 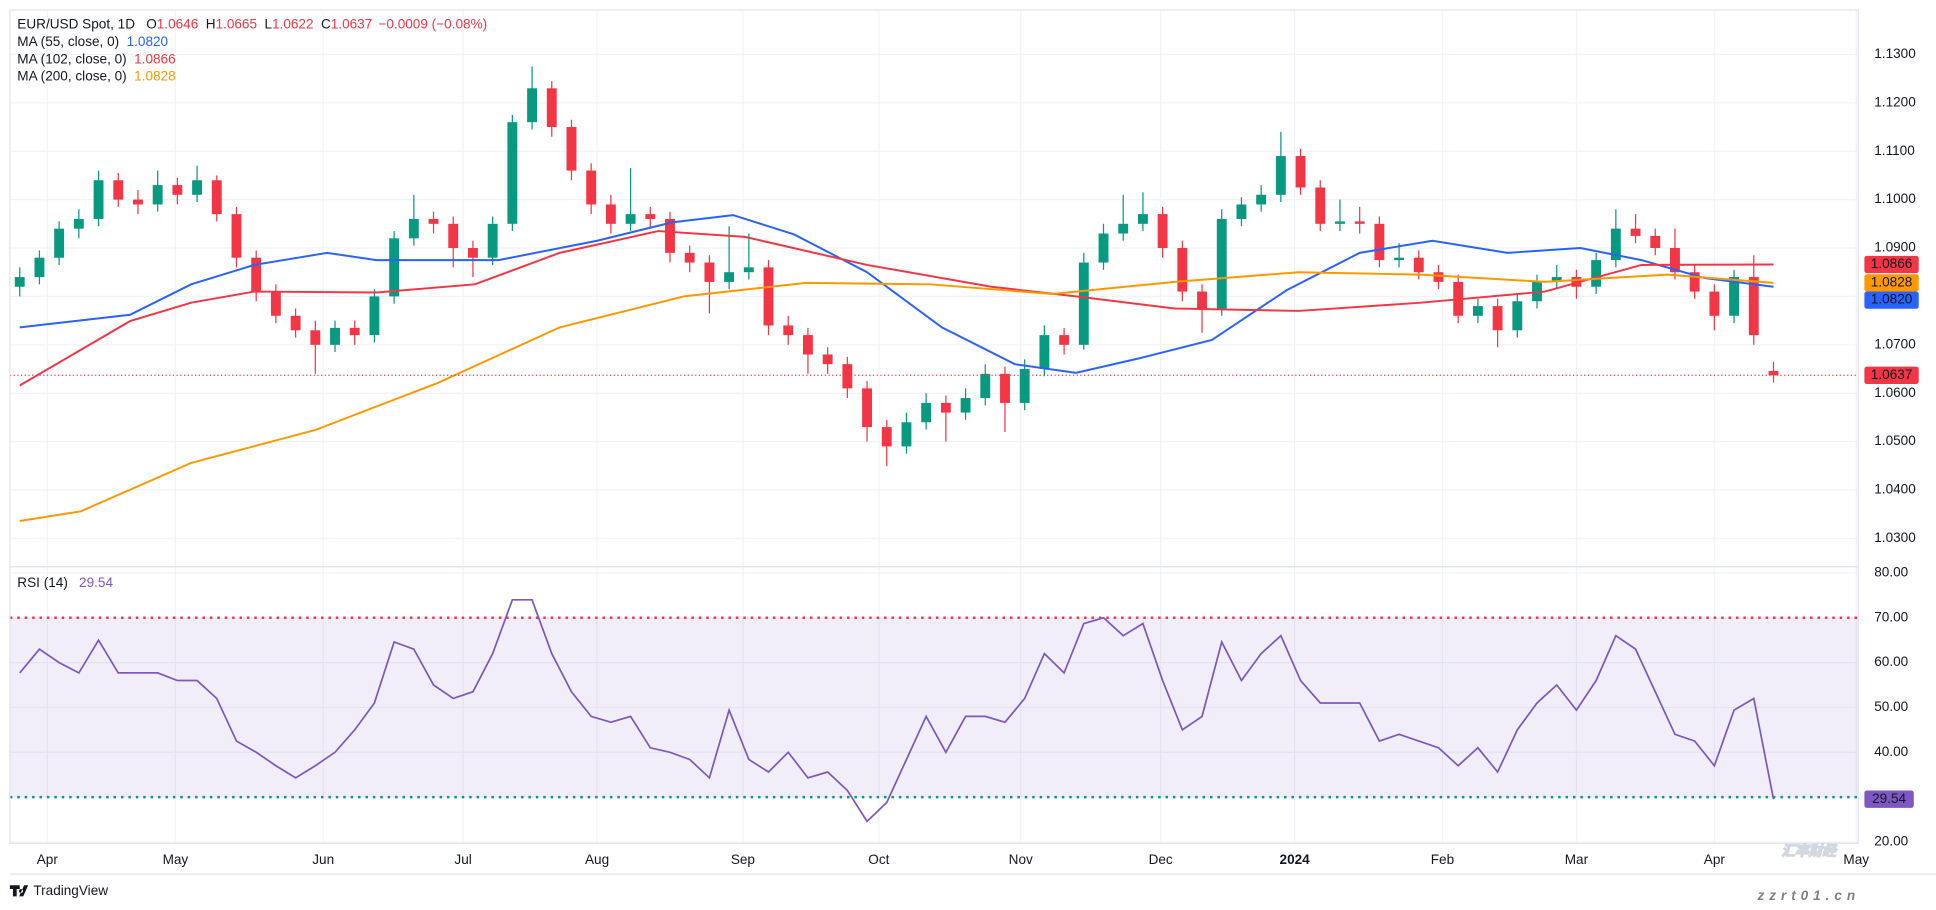 What do you see at coordinates (19, 891) in the screenshot?
I see `brand-logo` at bounding box center [19, 891].